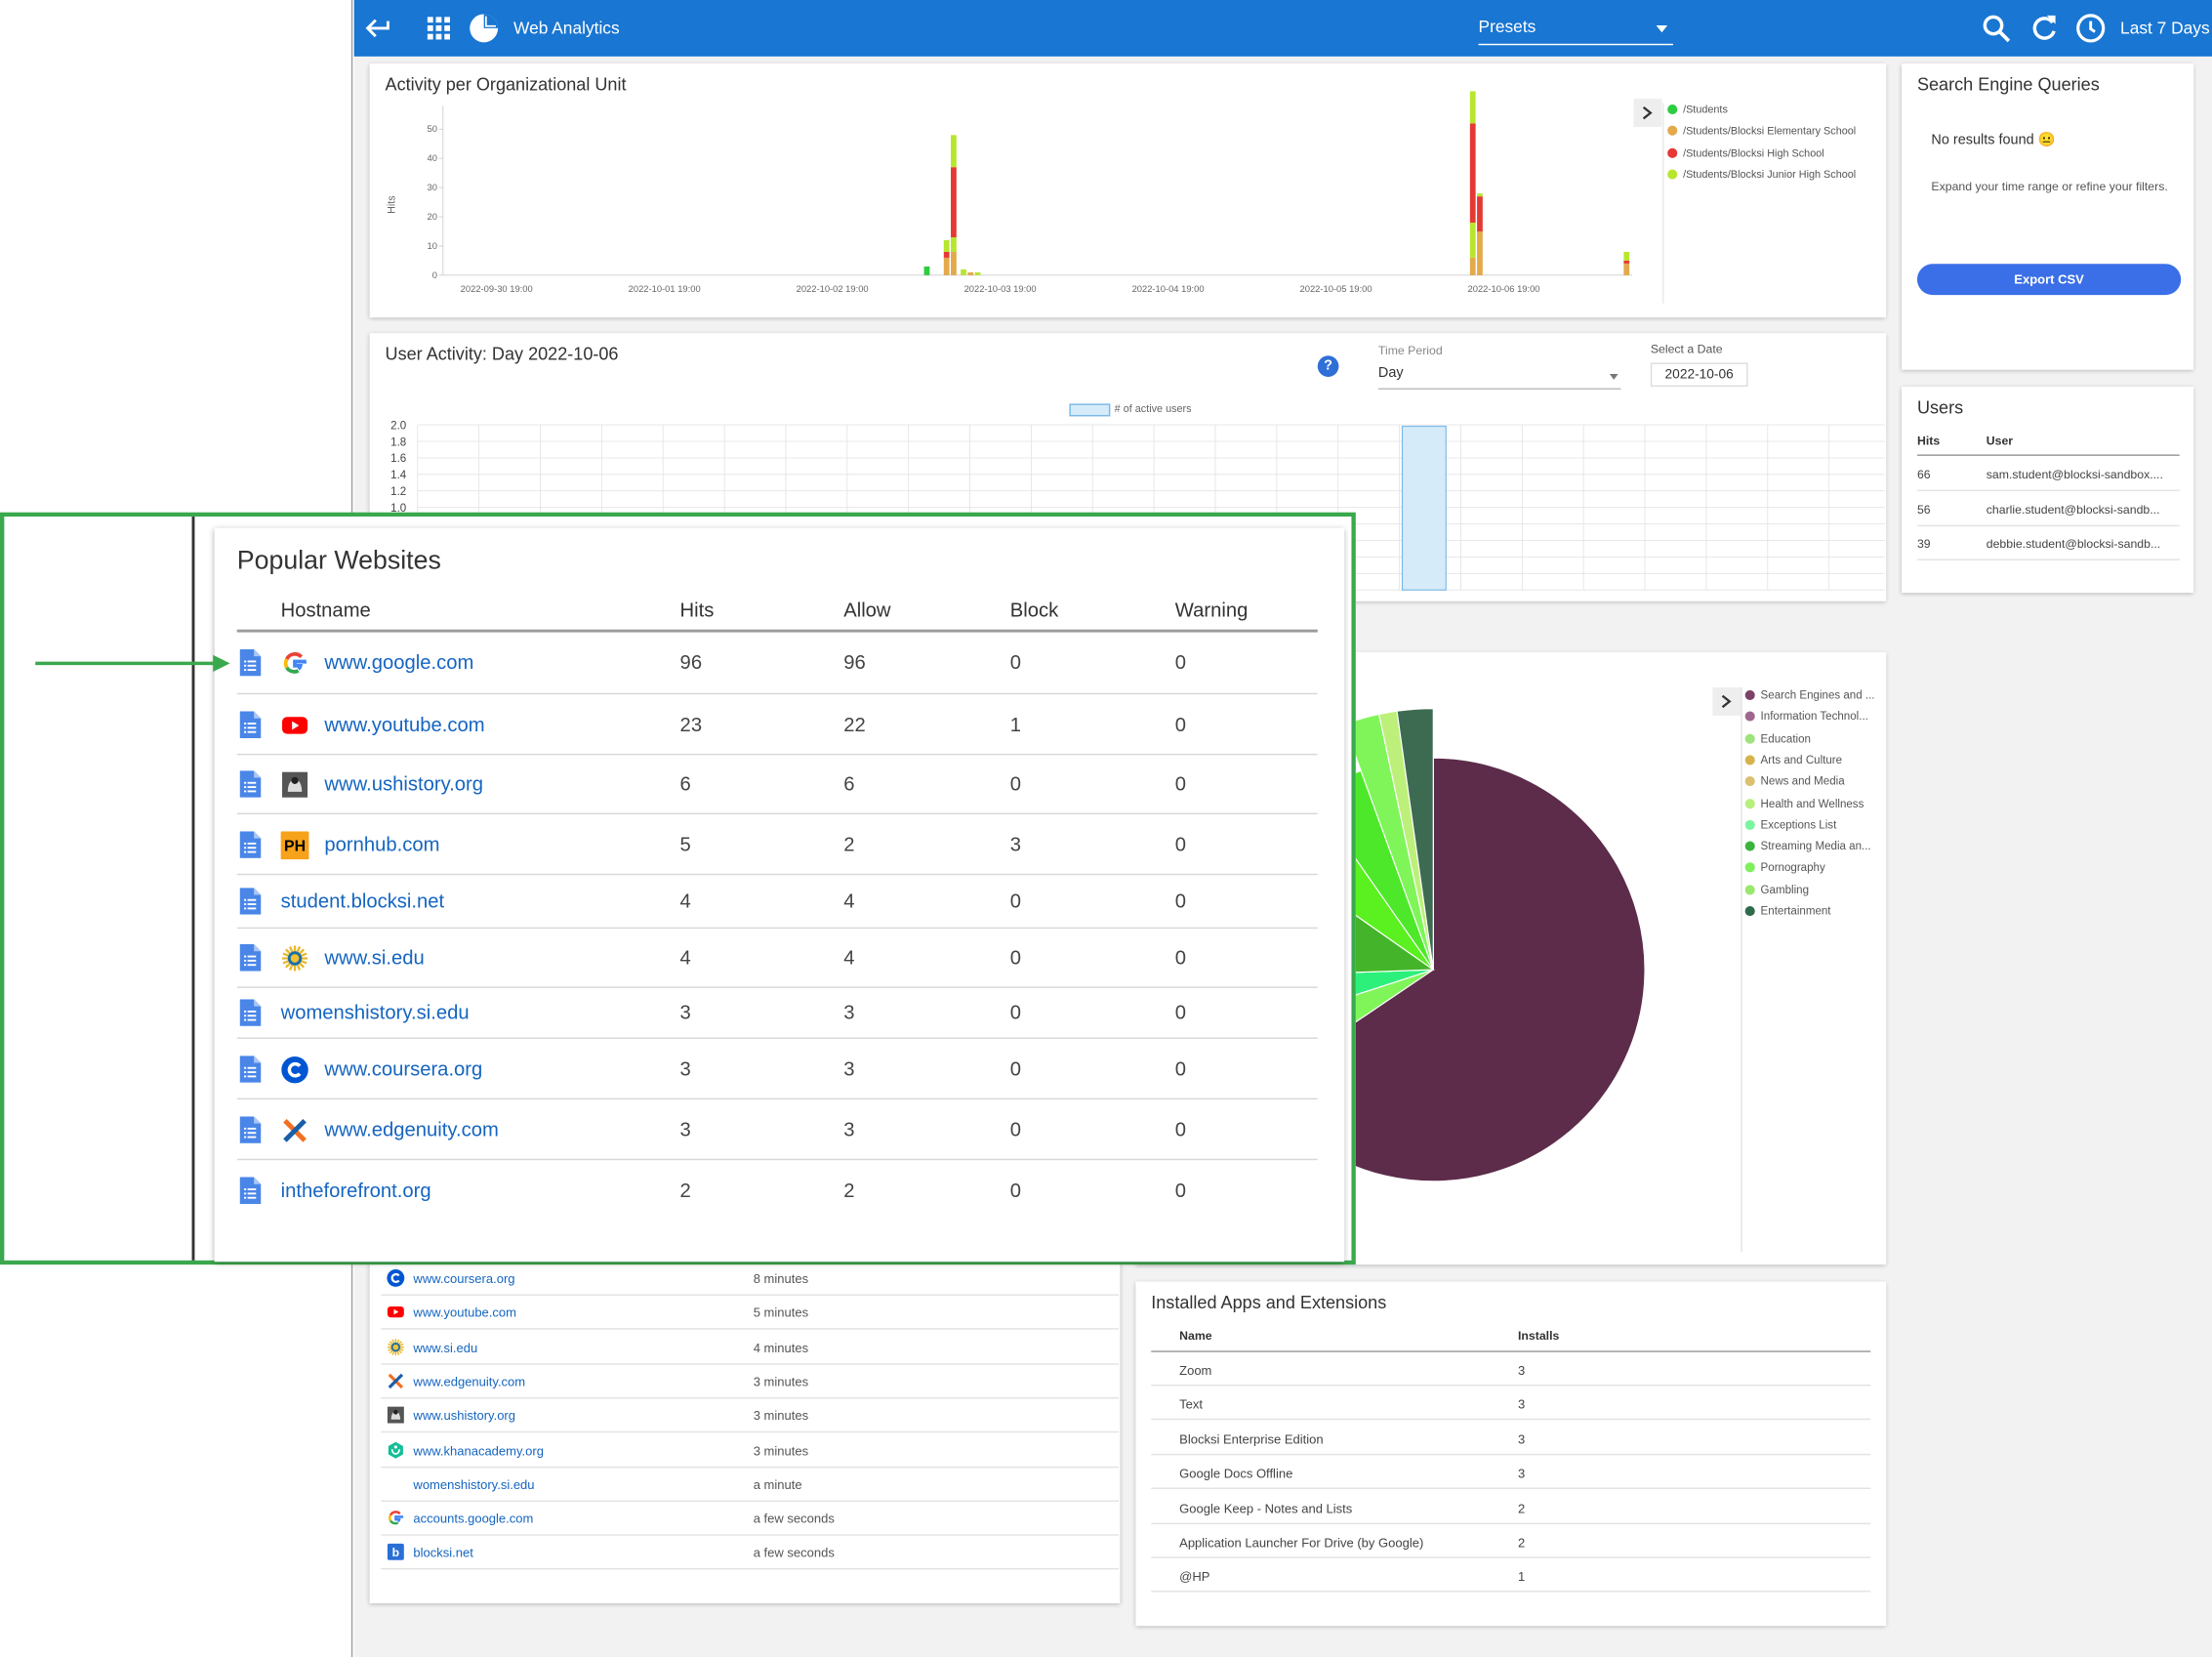  What do you see at coordinates (750, 1416) in the screenshot?
I see `site-time-row: www.ushistory.org 3 minutes` at bounding box center [750, 1416].